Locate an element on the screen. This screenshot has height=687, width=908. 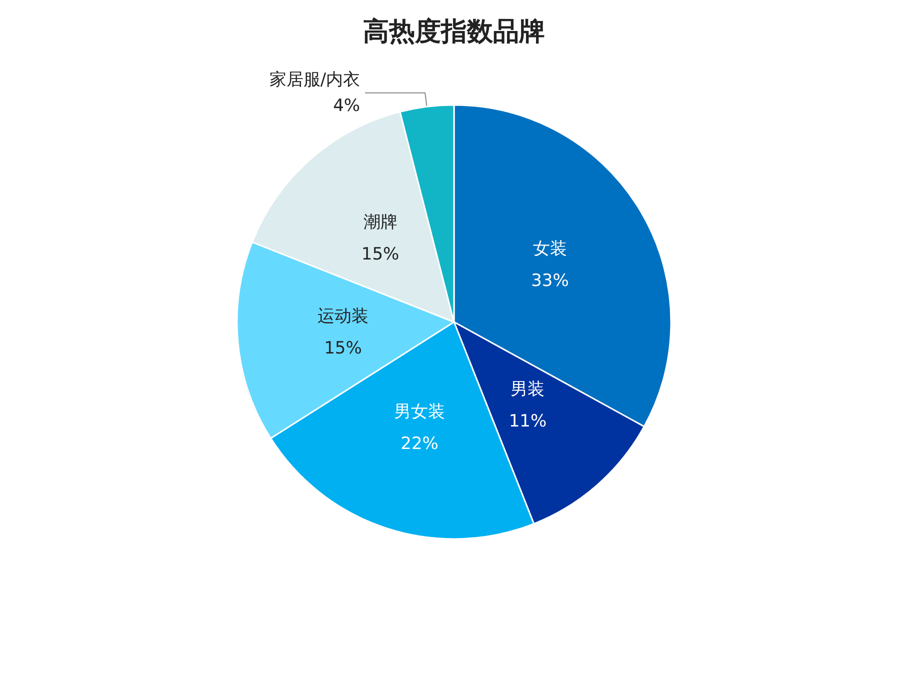
slice-label: 家居服/内衣 is located at coordinates (314, 80).